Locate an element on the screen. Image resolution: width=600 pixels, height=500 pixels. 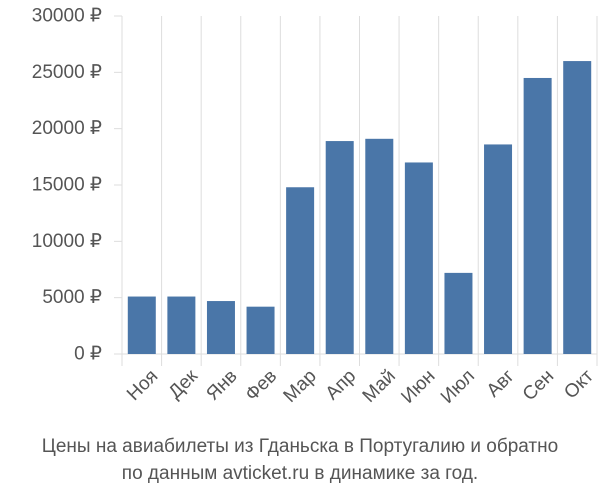
y-tick-label: 20000 ₽ is located at coordinates (67, 128).